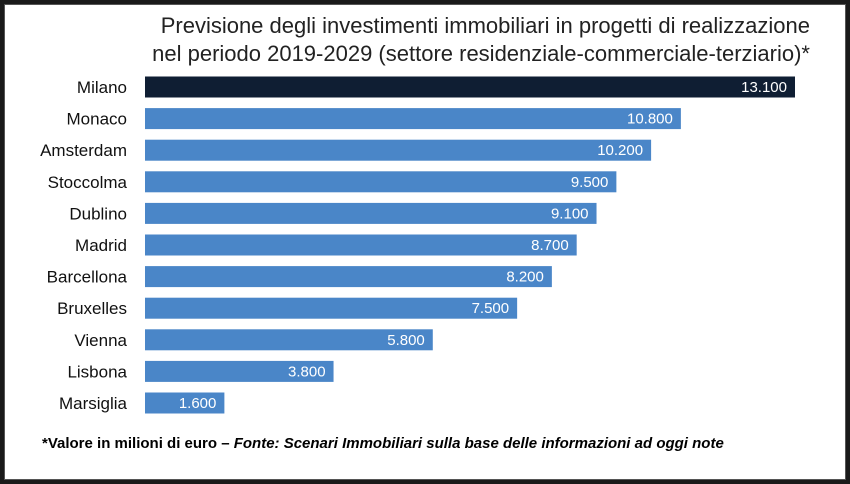  I want to click on value-label: 1.600, so click(198, 403).